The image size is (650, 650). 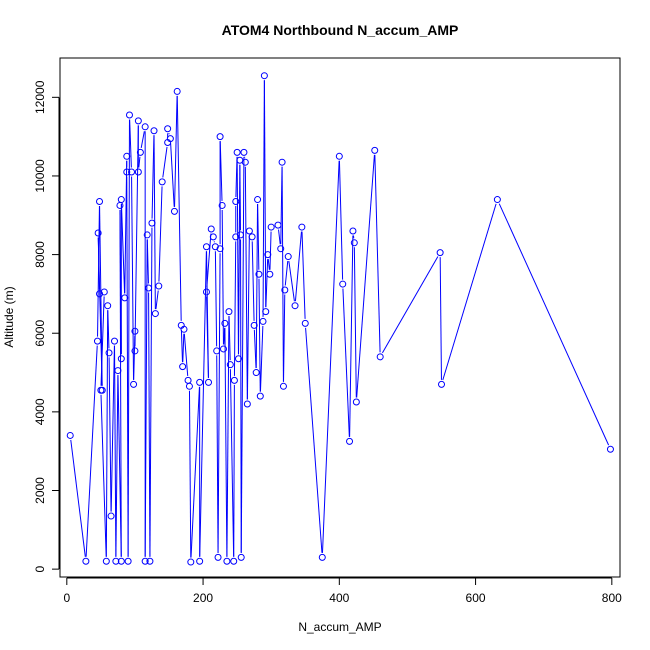 What do you see at coordinates (203, 598) in the screenshot?
I see `x-tick-label: 200` at bounding box center [203, 598].